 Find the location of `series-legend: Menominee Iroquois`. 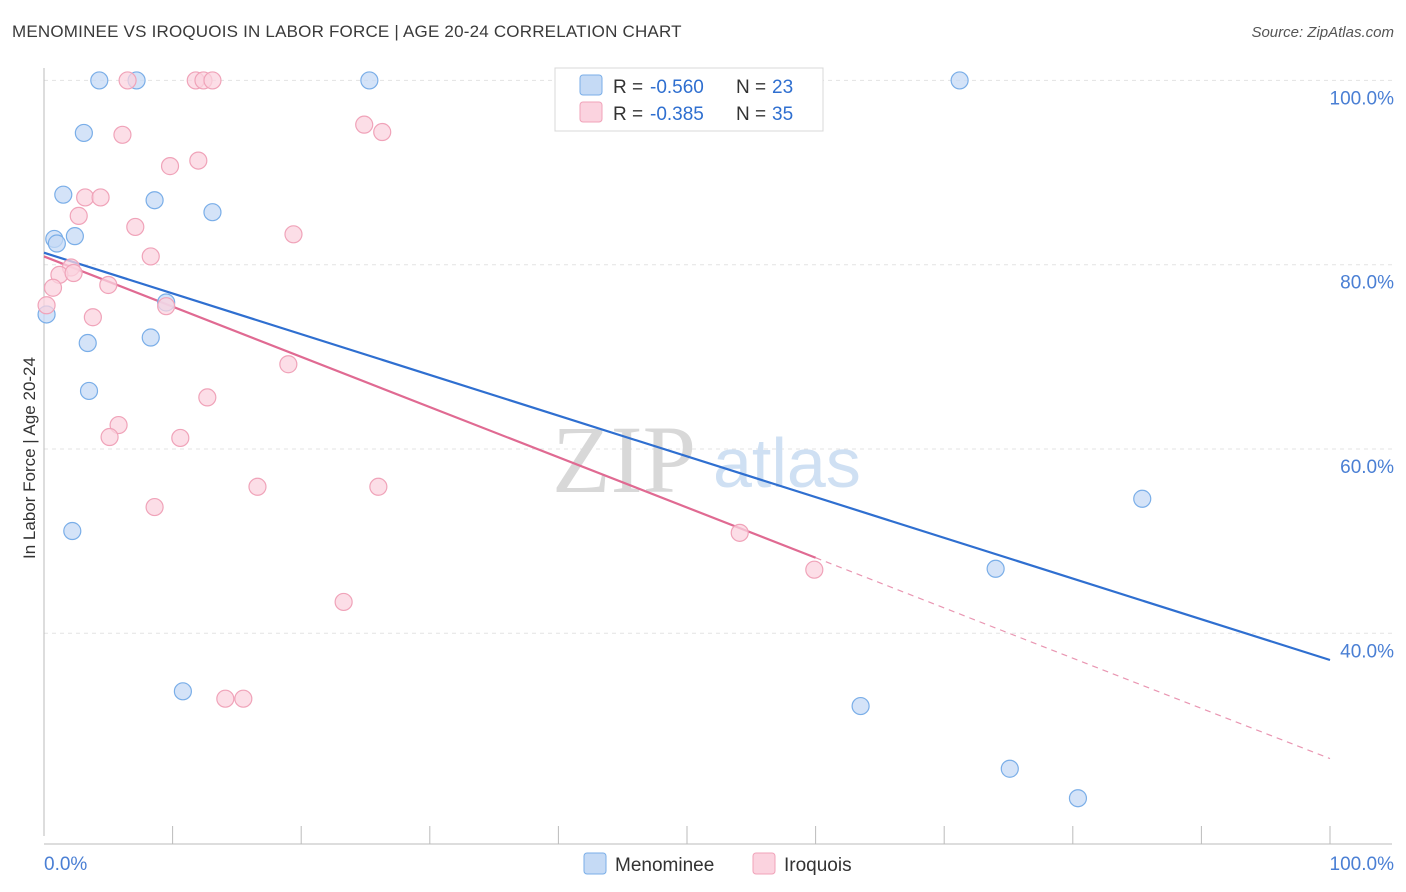

series-legend: Menominee Iroquois is located at coordinates (717, 864).